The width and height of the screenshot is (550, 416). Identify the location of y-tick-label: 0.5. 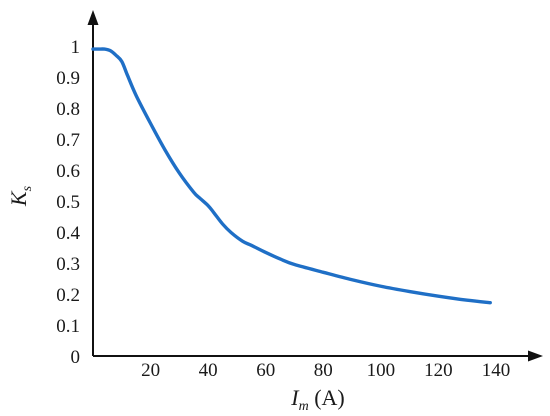
(68, 202).